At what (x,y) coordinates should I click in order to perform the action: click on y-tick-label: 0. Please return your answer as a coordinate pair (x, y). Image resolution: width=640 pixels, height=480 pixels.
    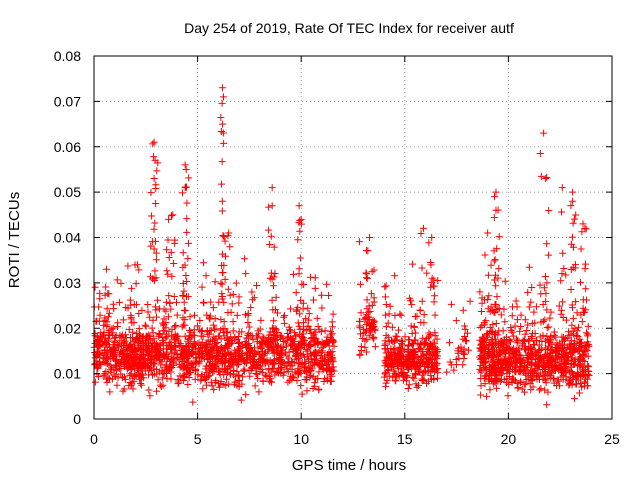
    Looking at the image, I should click on (77, 419).